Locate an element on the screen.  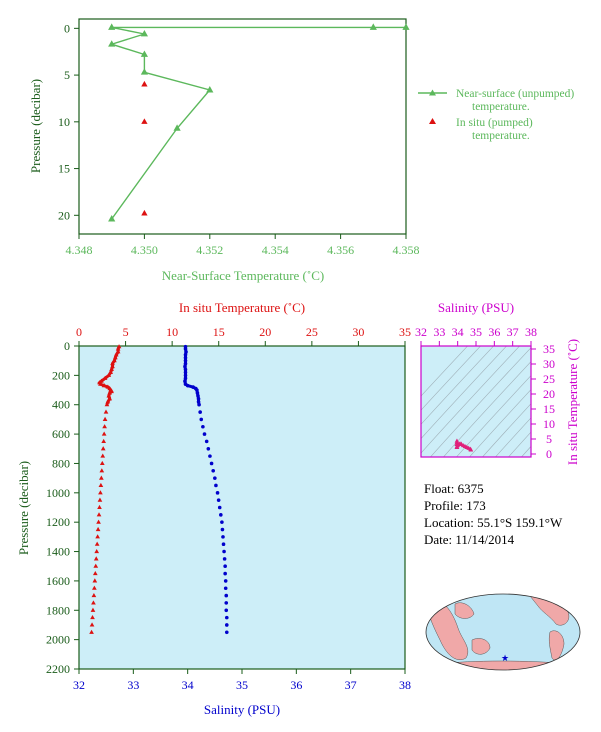
top-x-axis-label: Near-Surface Temperature (˚C) is located at coordinates (243, 275).